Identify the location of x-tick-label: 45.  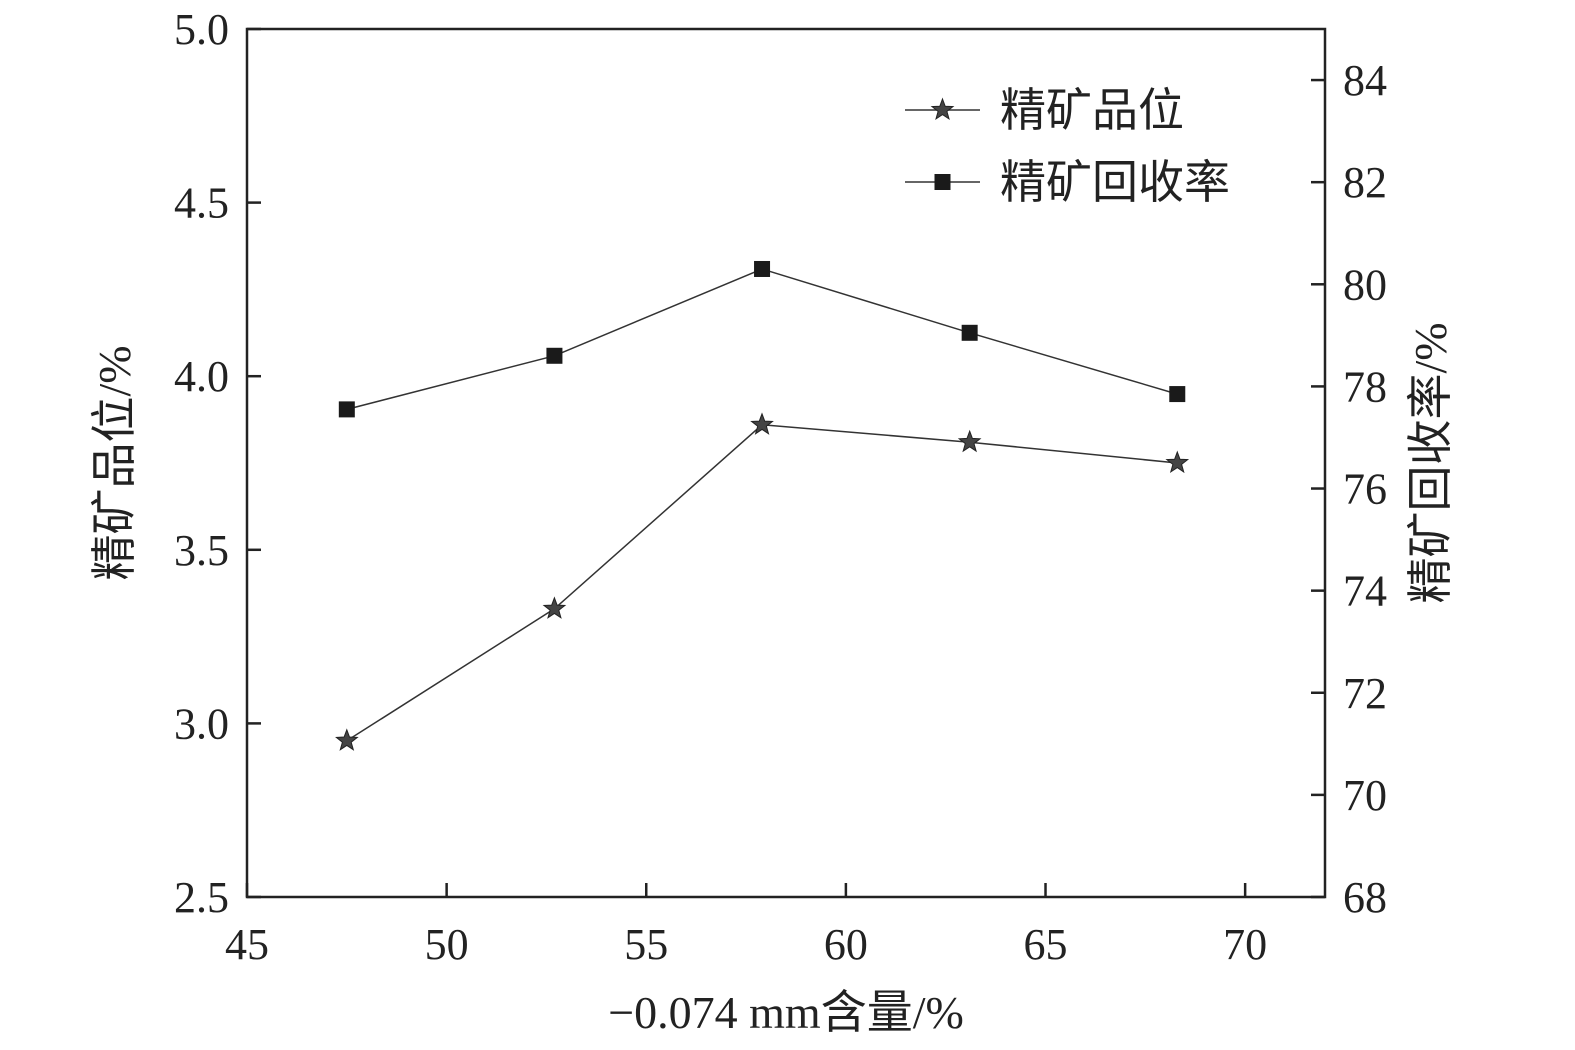
(247, 944).